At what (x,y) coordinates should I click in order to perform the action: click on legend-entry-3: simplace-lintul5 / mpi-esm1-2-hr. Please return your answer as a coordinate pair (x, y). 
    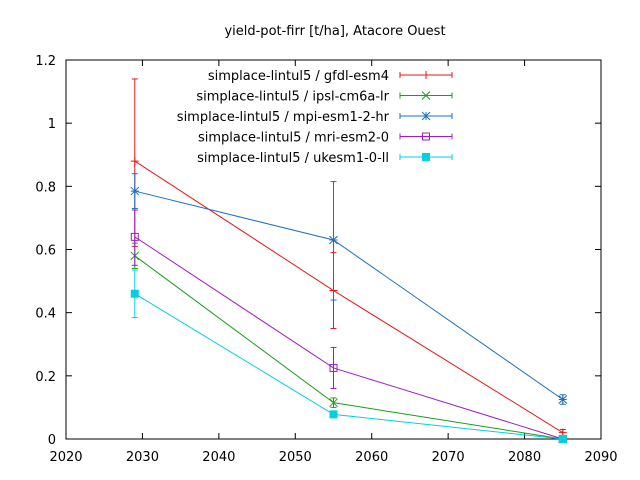
    Looking at the image, I should click on (315, 117).